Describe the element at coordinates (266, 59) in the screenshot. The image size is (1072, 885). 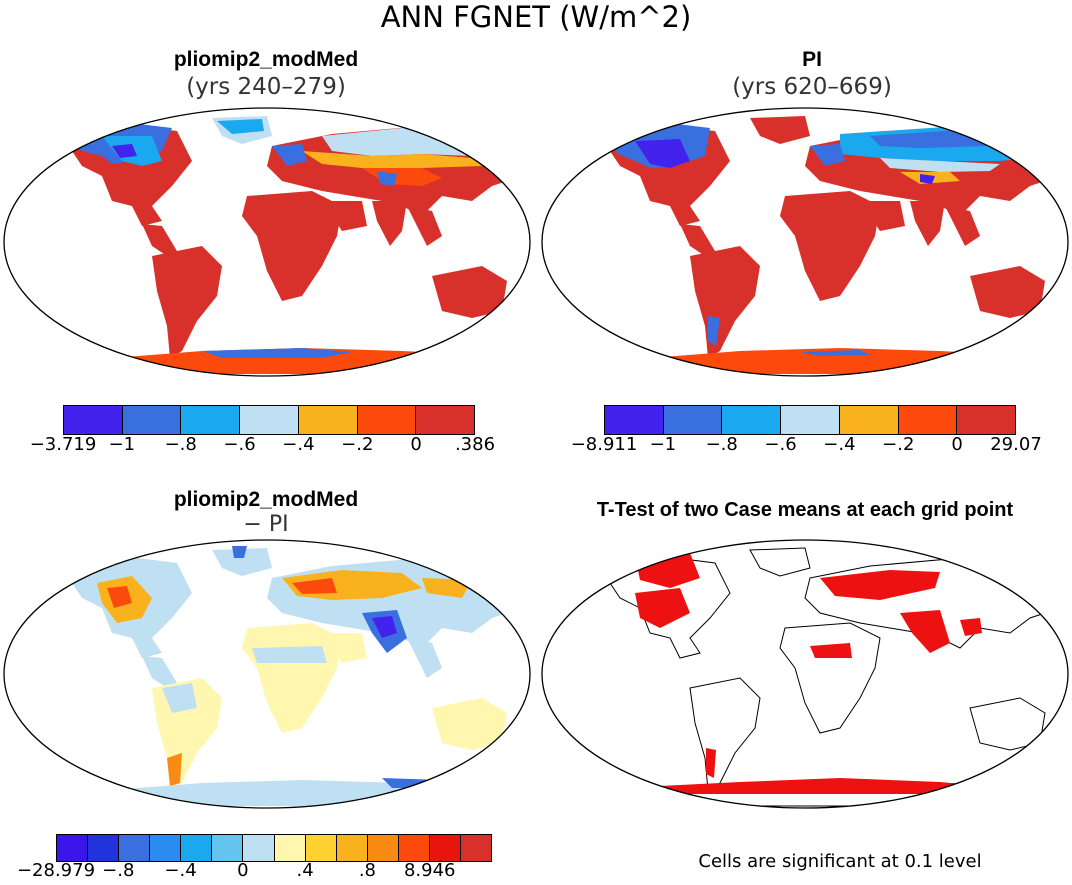
I see `panel-title-top-left: pliomip2_modMed` at that location.